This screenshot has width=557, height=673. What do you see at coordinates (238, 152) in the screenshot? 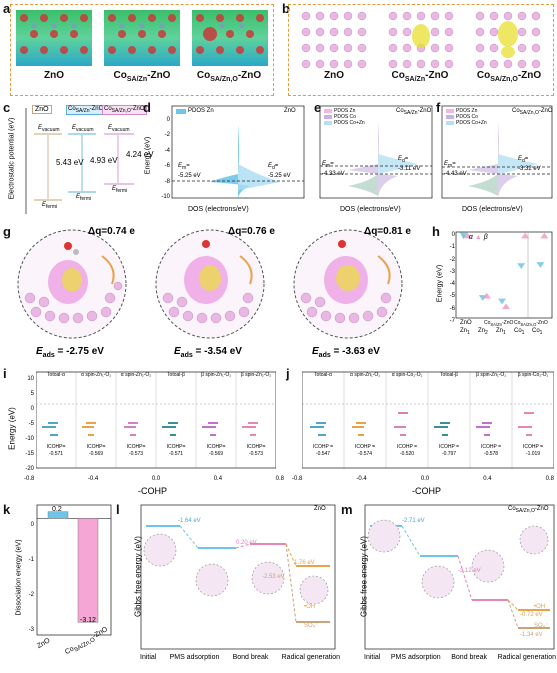
I see `panel-d-plot` at bounding box center [238, 152].